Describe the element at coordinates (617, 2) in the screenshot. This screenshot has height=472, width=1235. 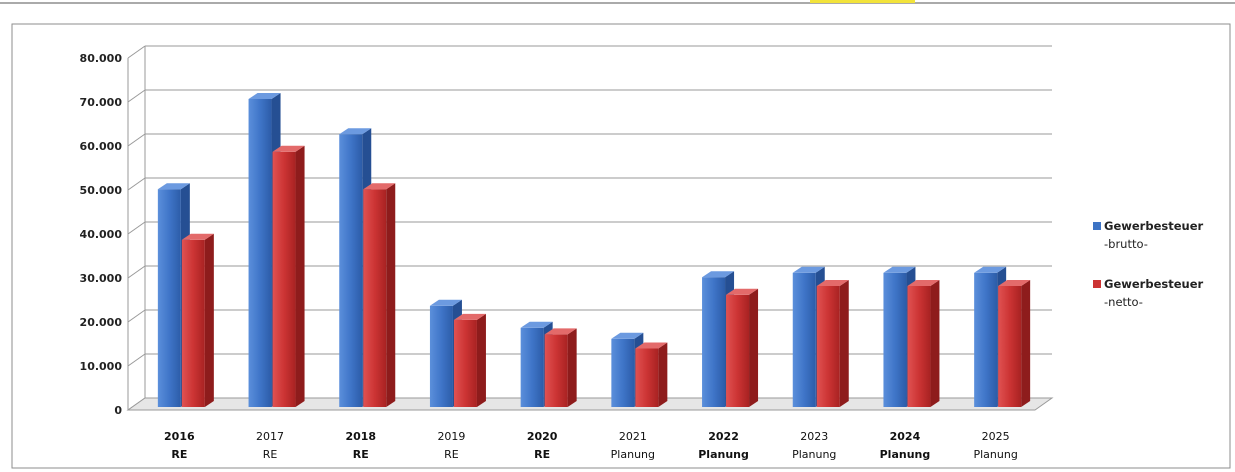
I see `top-strip` at that location.